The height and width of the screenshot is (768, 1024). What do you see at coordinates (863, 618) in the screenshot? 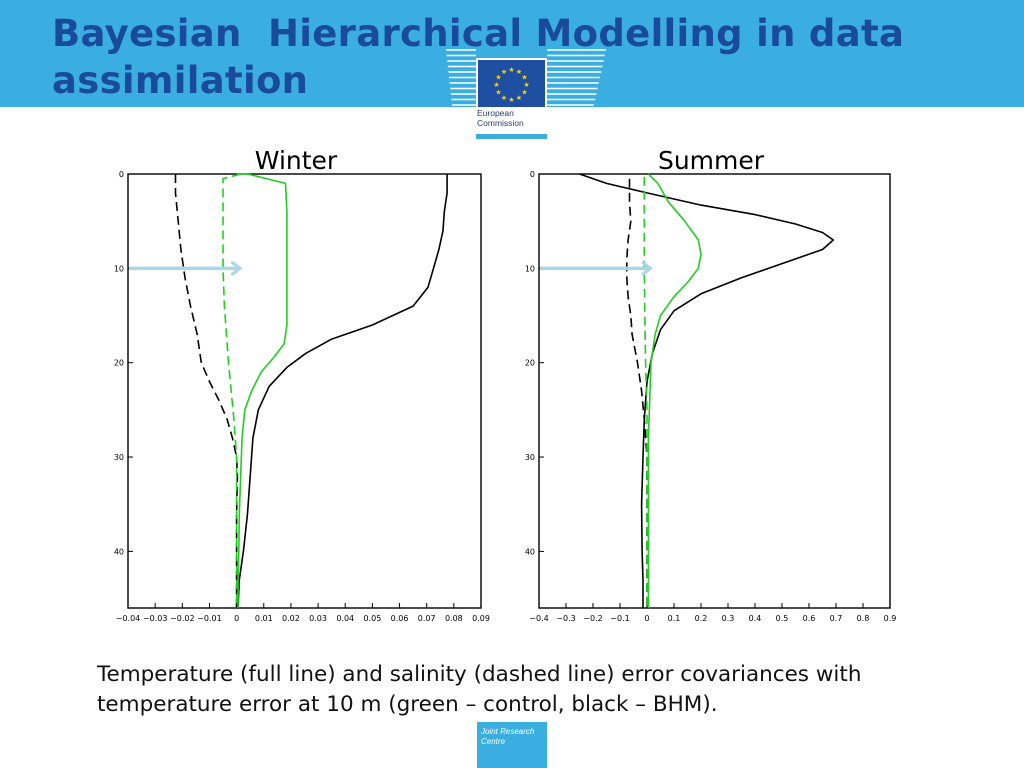
I see `x-tick-label: 0.8` at bounding box center [863, 618].